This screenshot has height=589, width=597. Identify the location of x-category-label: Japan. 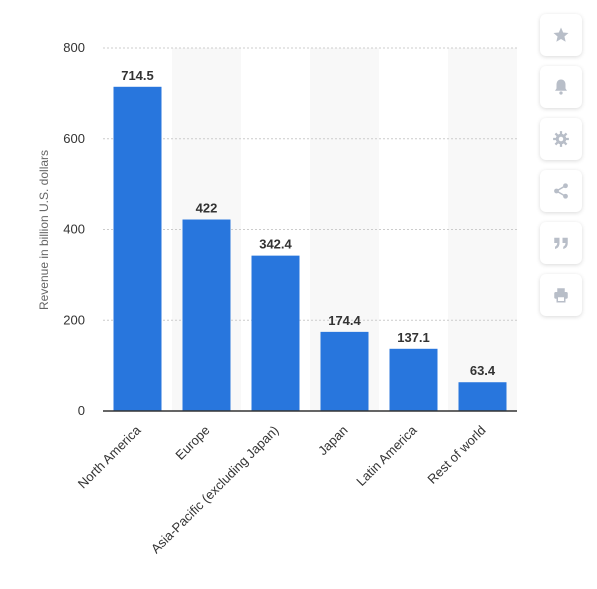
(333, 441).